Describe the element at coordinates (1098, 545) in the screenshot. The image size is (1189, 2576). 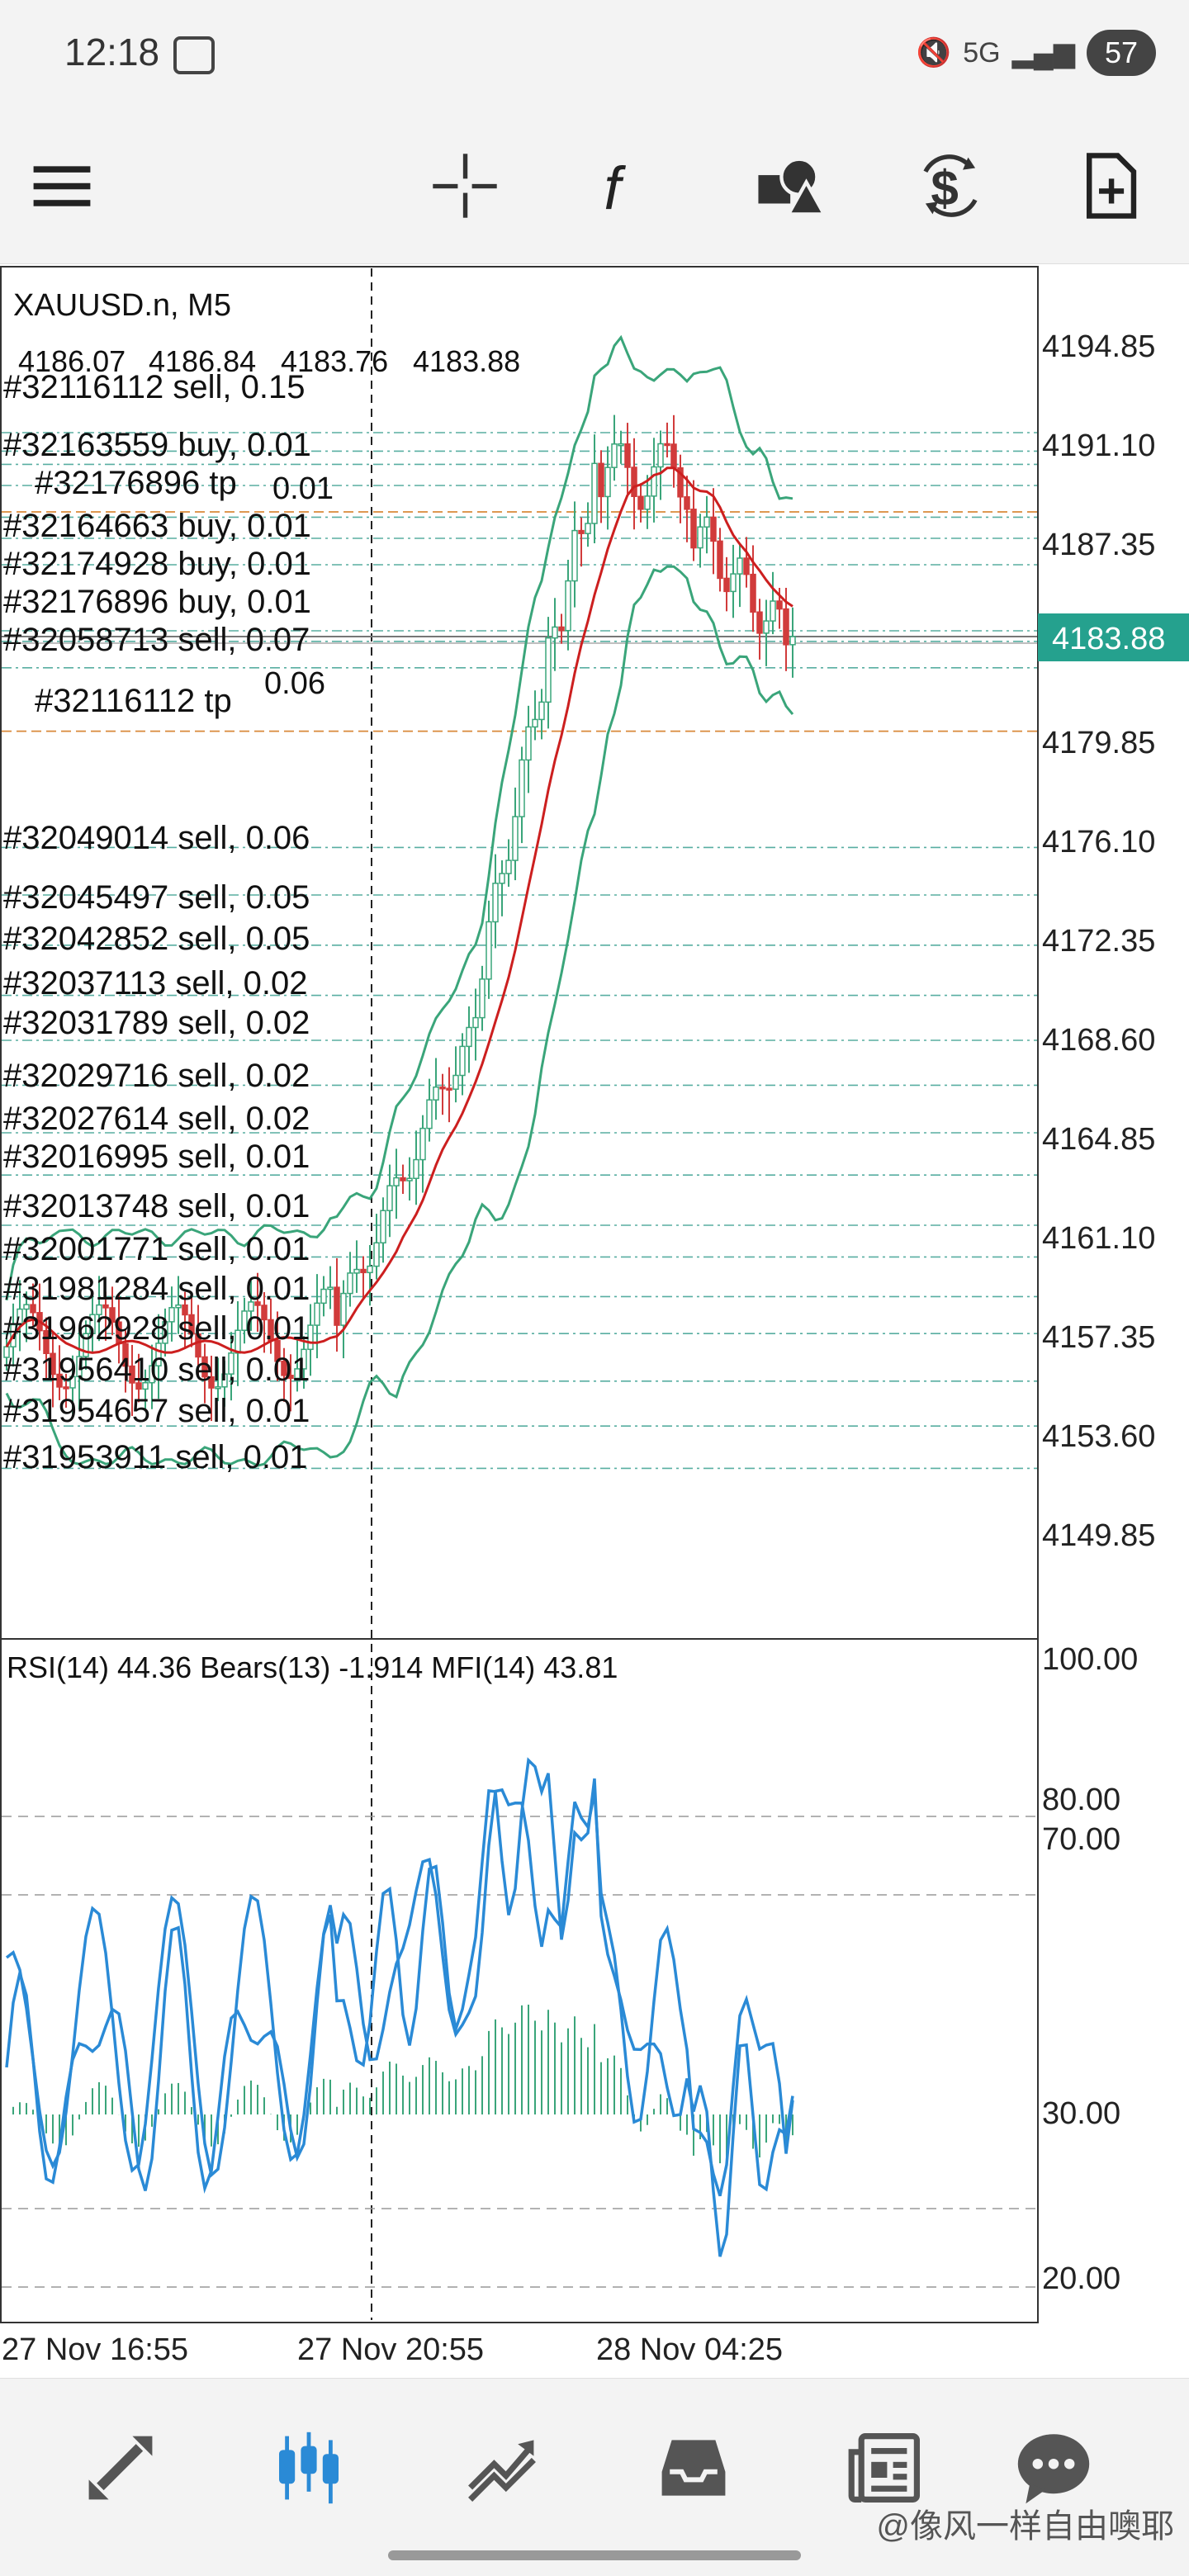
I see `price-axis-label: 4187.35` at that location.